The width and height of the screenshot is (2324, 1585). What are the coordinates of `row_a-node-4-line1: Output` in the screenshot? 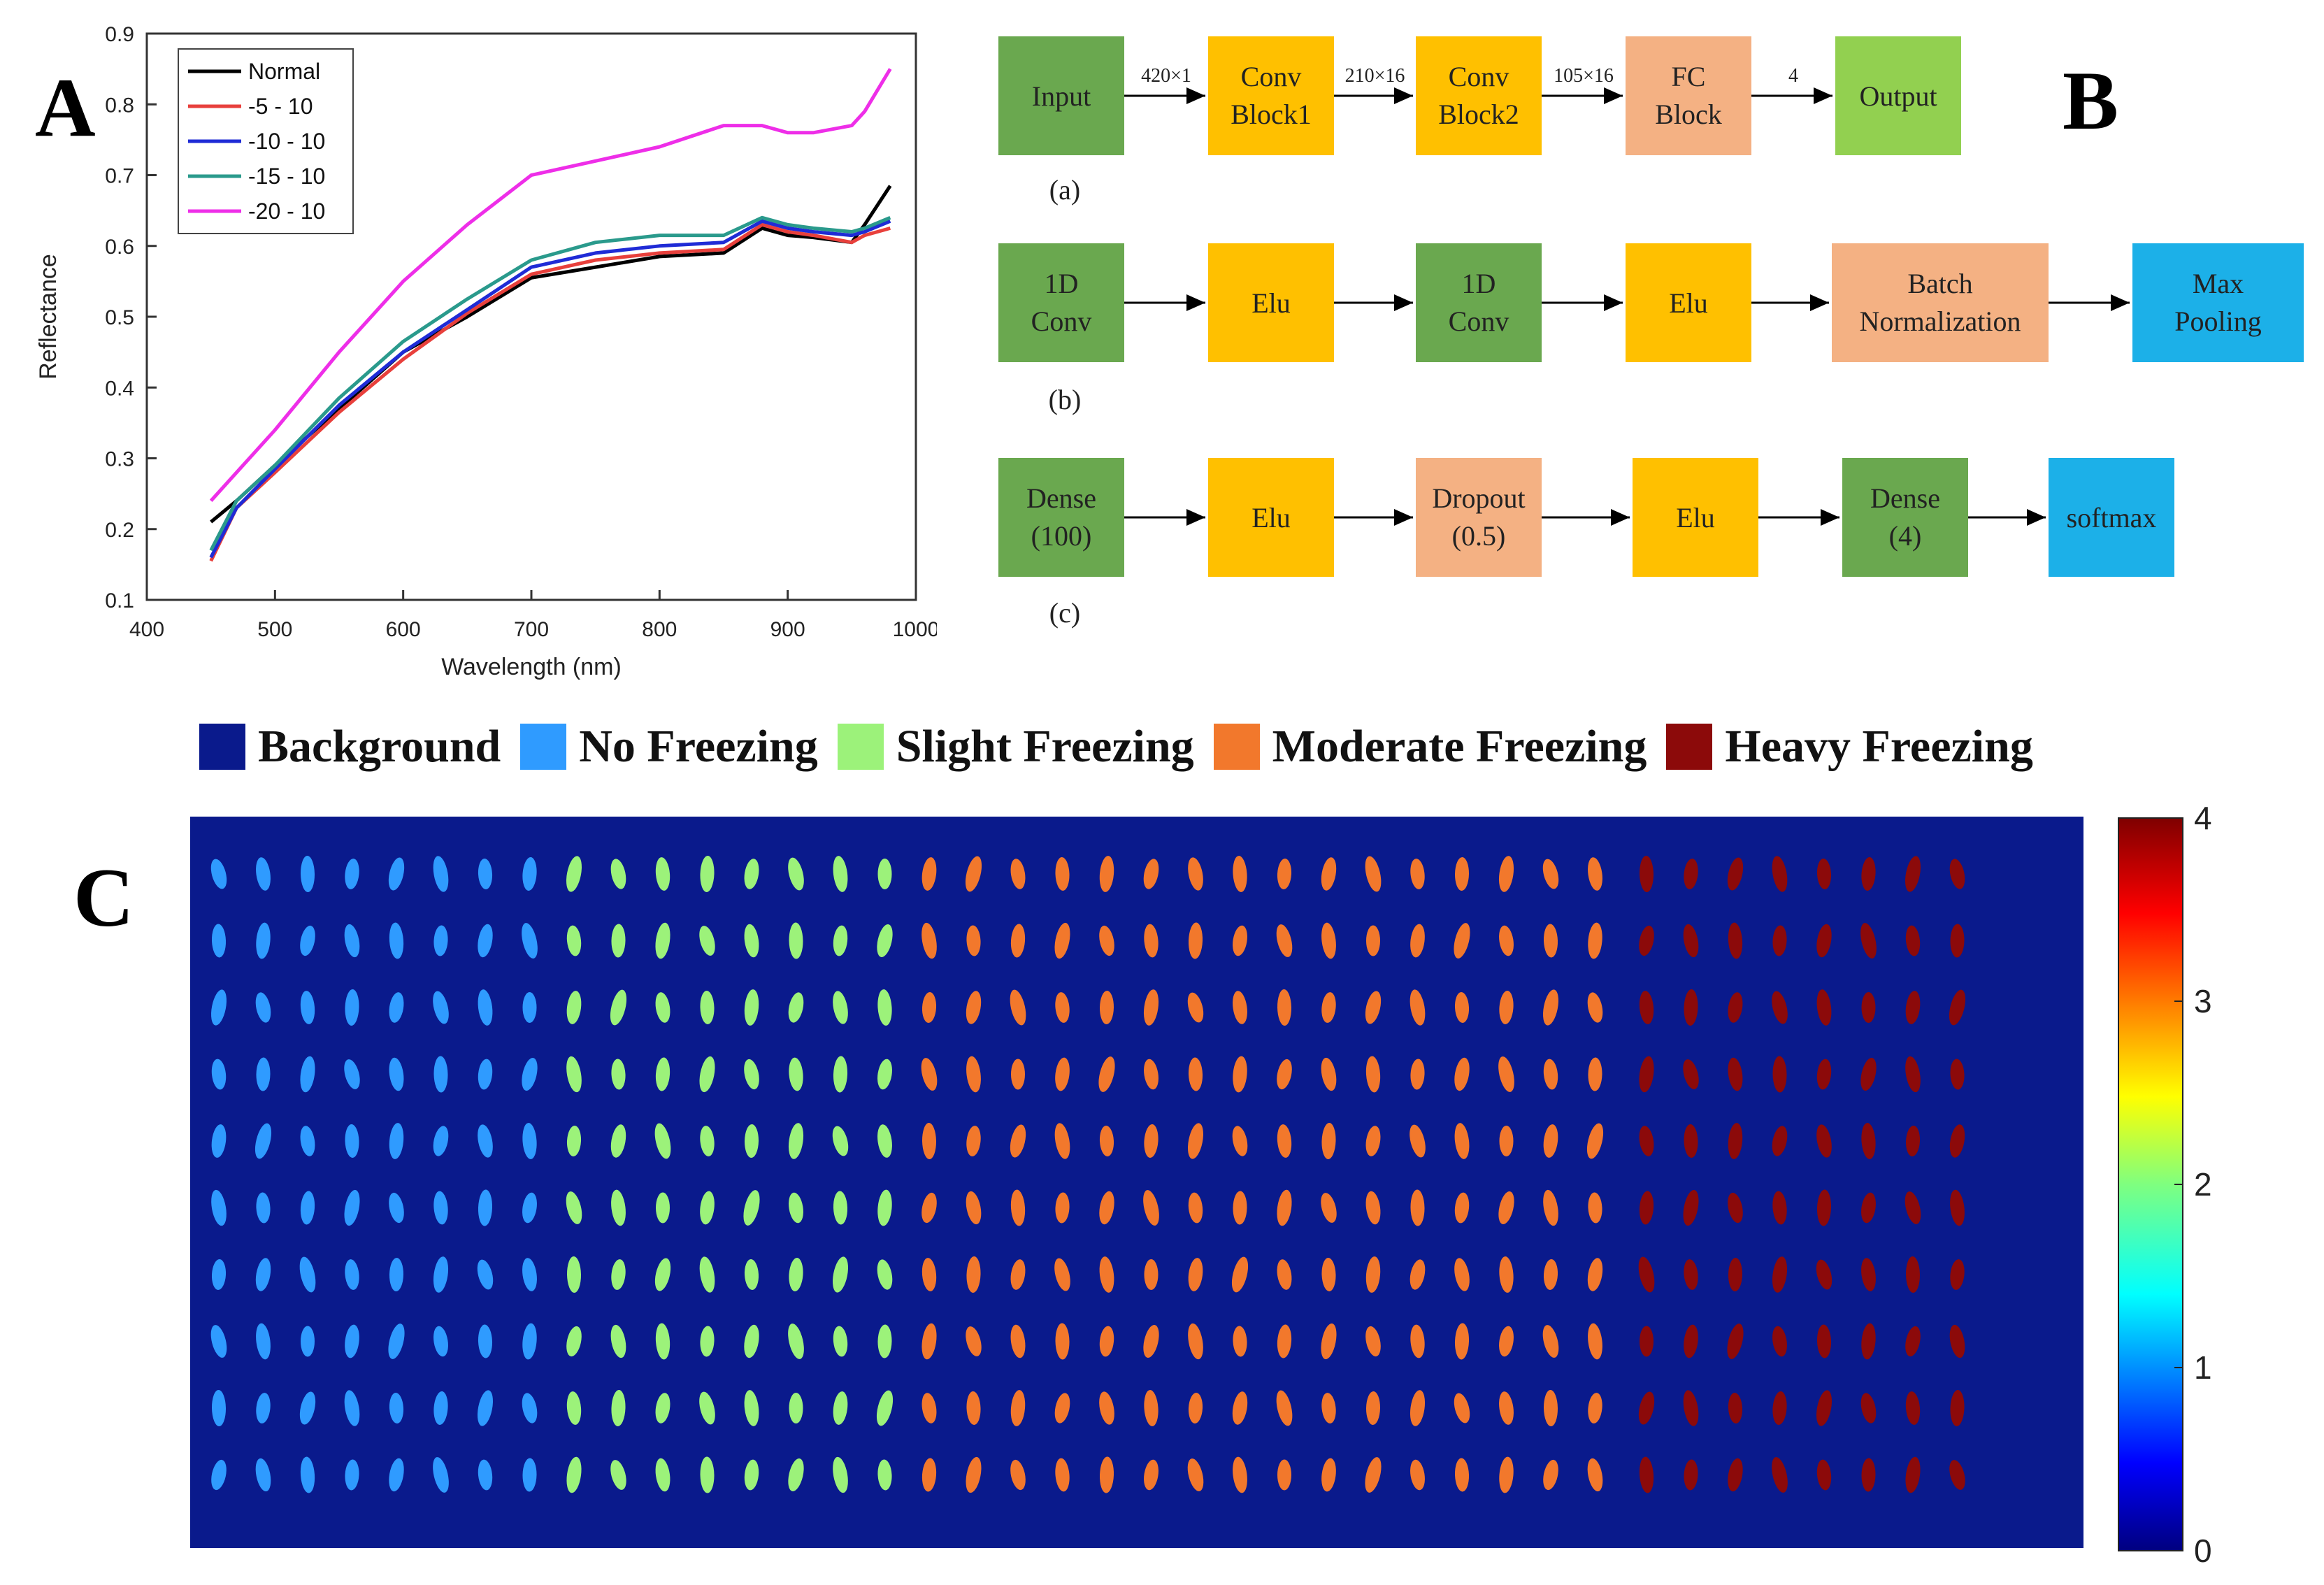 It's located at (1898, 96).